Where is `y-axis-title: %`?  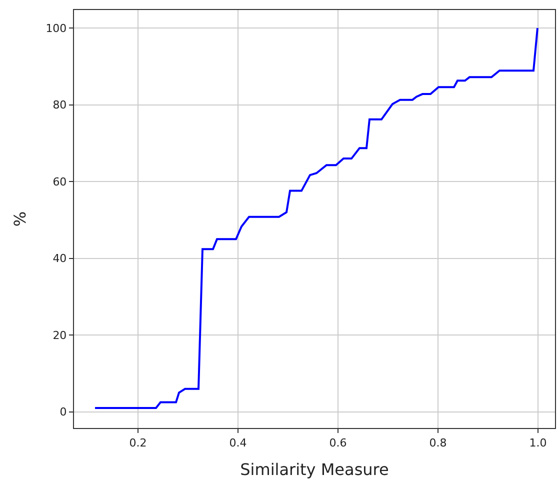 y-axis-title: % is located at coordinates (20, 219).